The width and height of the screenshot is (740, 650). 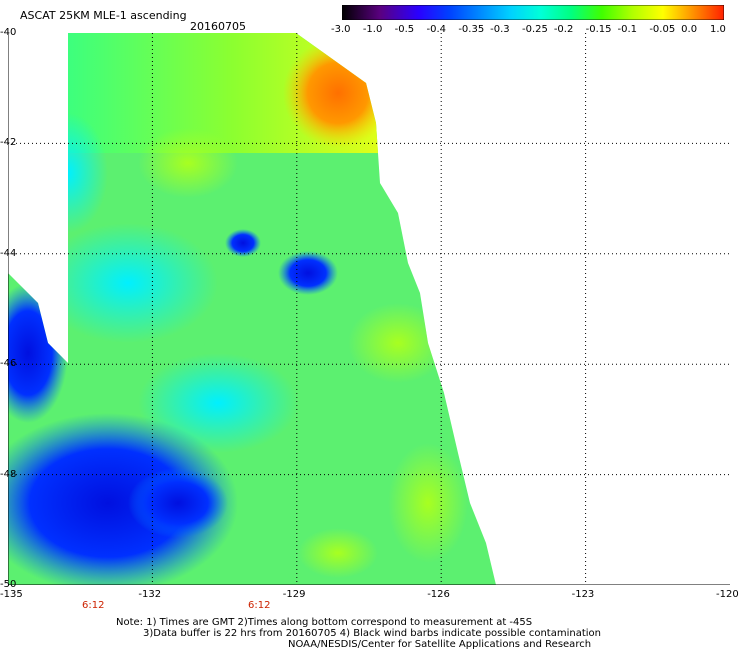 I want to click on colorbar-label: -0.2, so click(x=563, y=29).